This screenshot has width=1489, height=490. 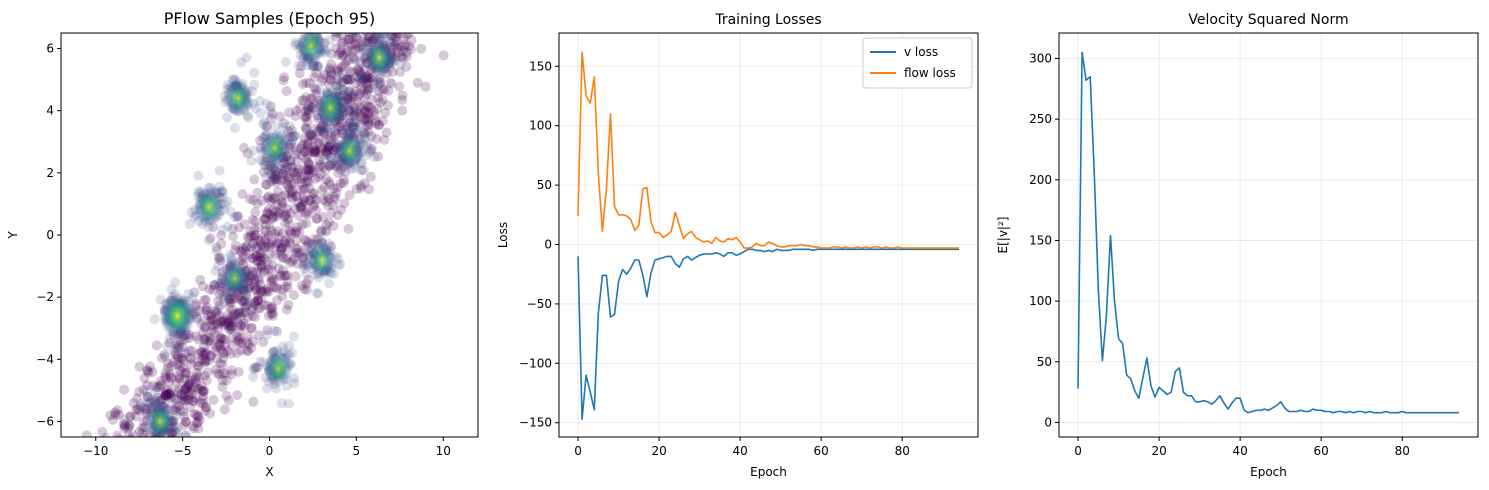 What do you see at coordinates (1239, 451) in the screenshot?
I see `x-tick-label: 40` at bounding box center [1239, 451].